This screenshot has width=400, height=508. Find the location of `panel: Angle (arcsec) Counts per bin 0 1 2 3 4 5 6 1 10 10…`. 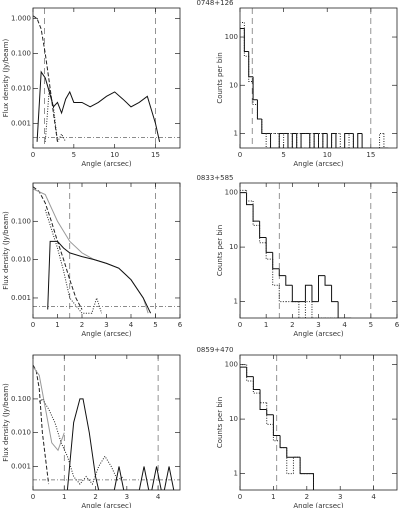

panel: Angle (arcsec) Counts per bin 0 1 2 3 4 5 6 1 10 10… is located at coordinates (308, 260).